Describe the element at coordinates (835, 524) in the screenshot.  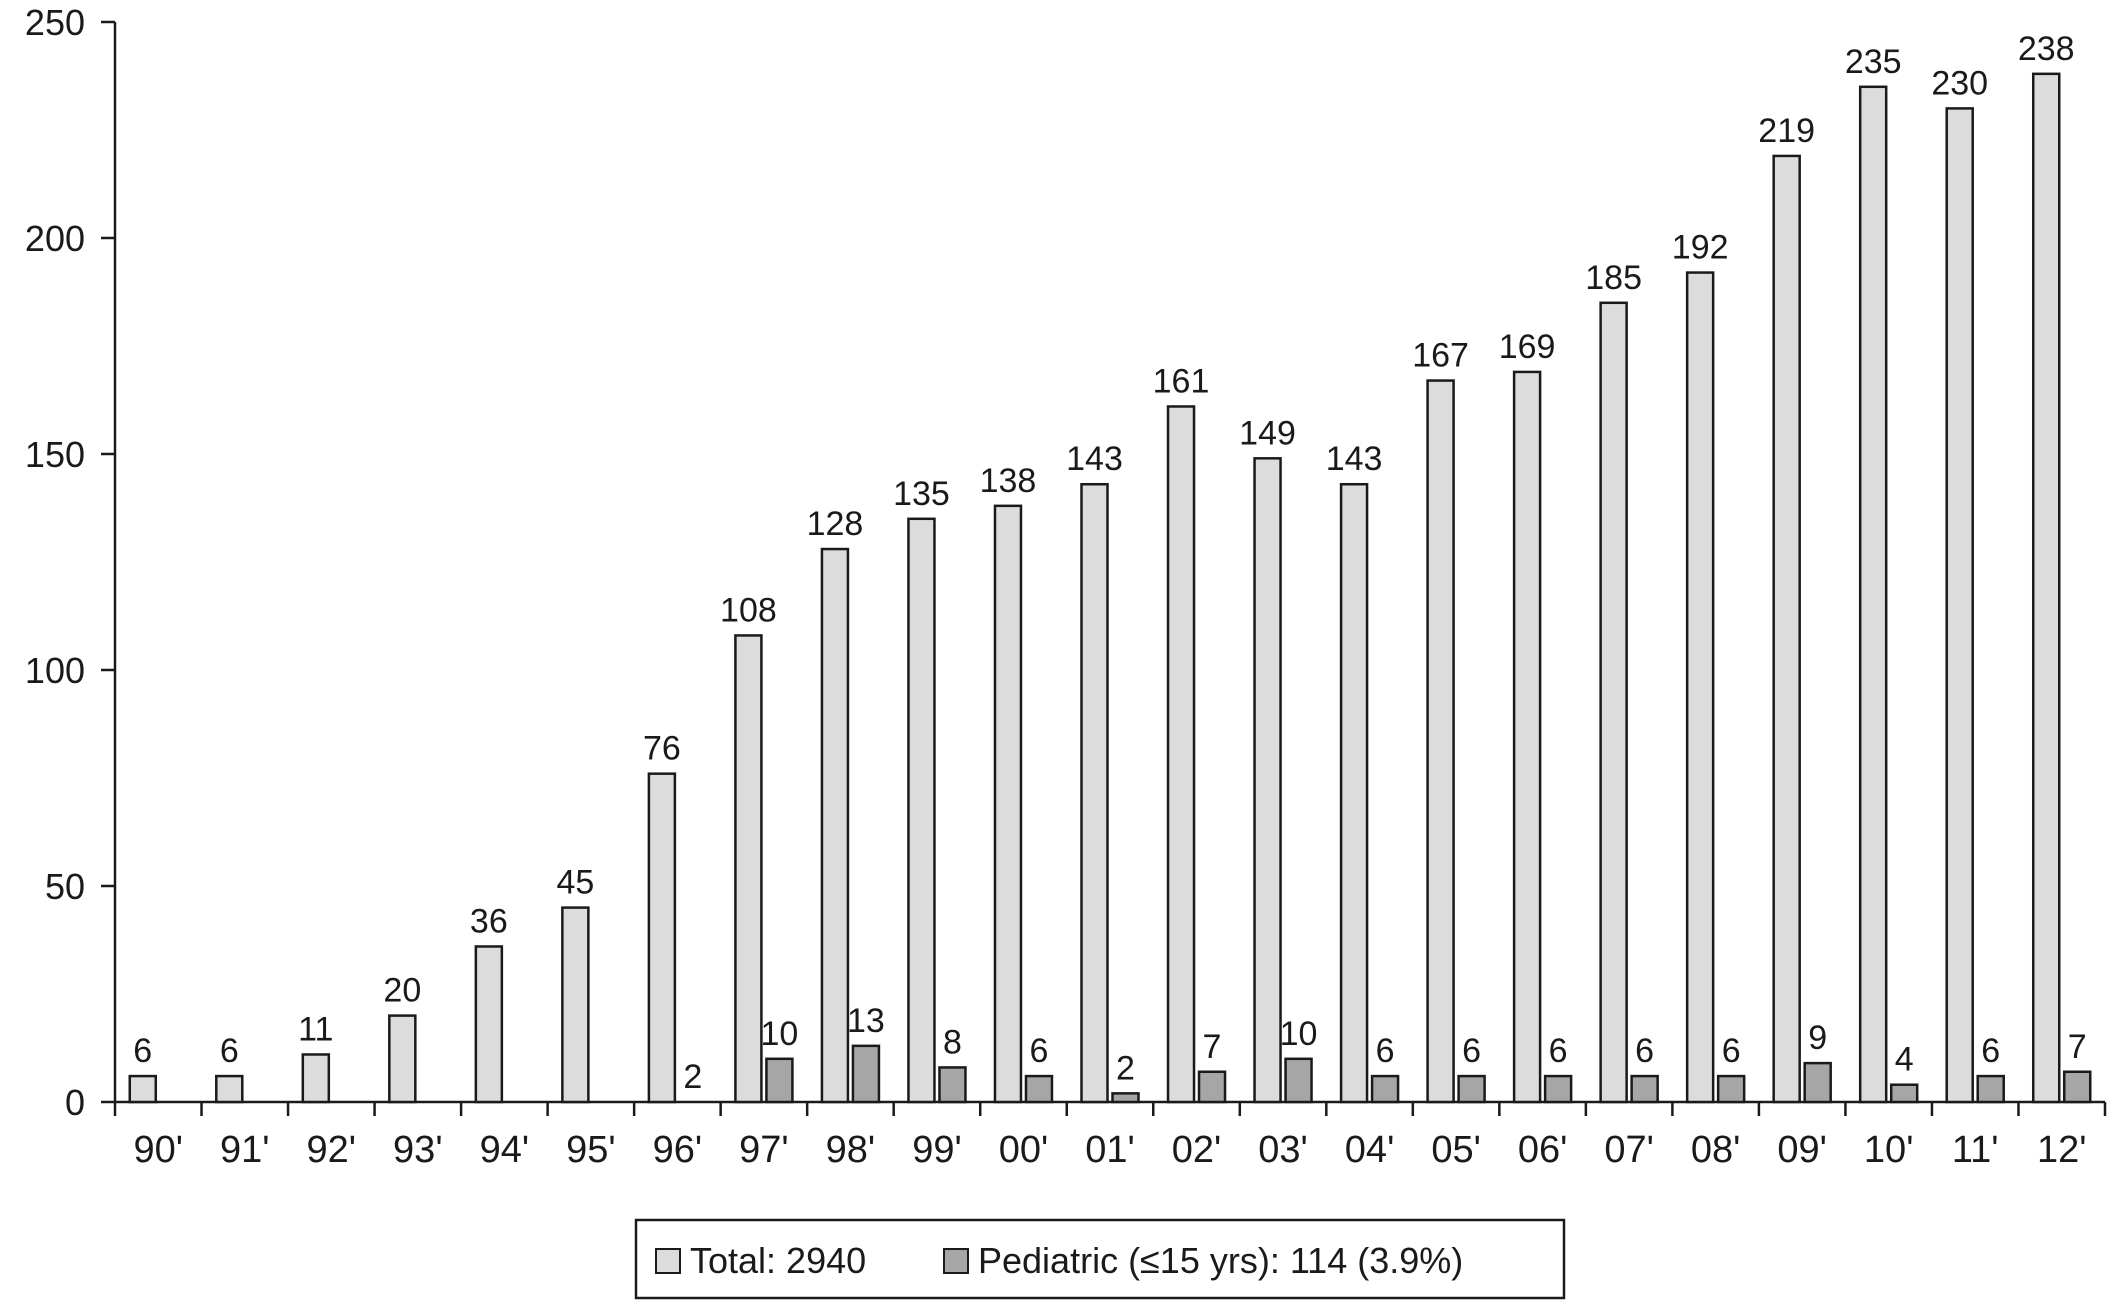
I see `bar-label-total: 128` at that location.